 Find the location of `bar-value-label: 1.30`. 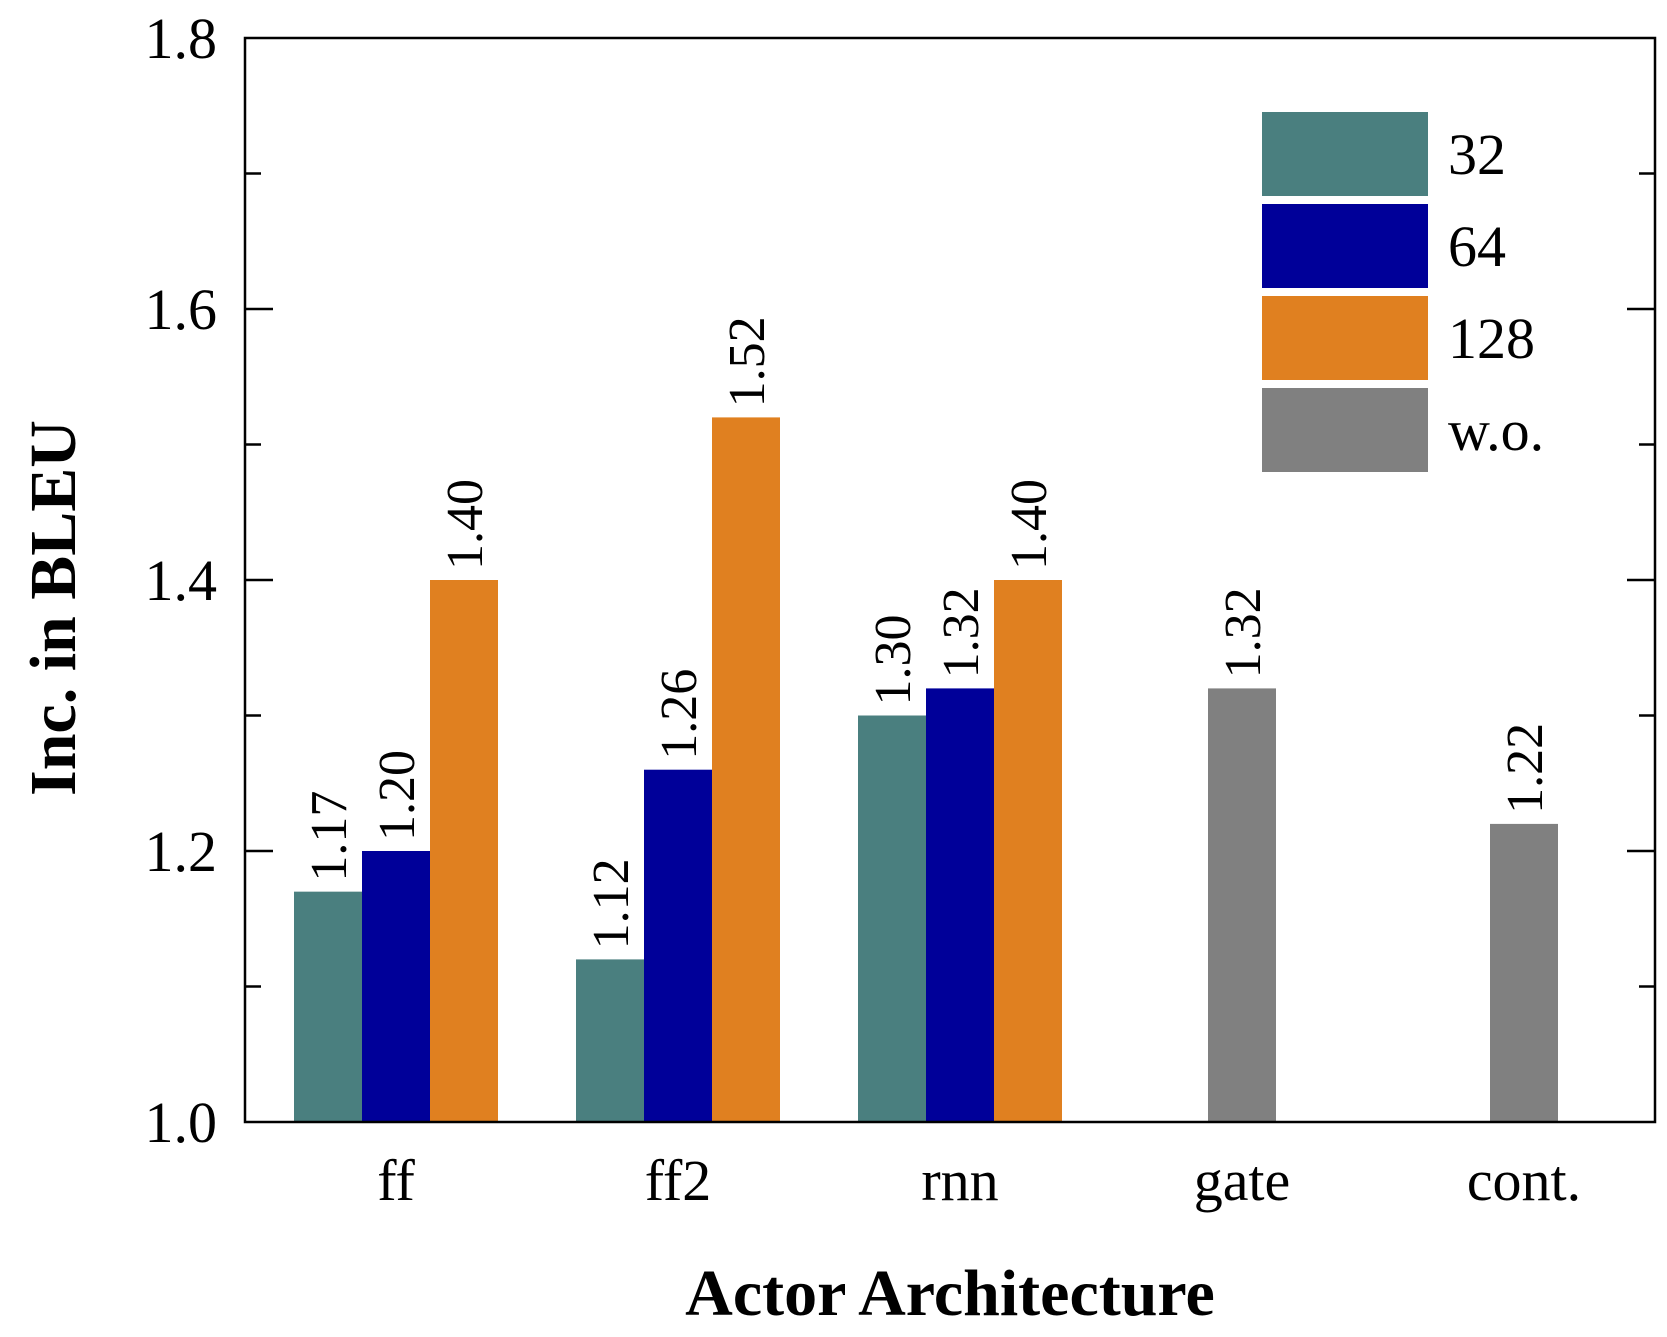

bar-value-label: 1.30 is located at coordinates (893, 660).